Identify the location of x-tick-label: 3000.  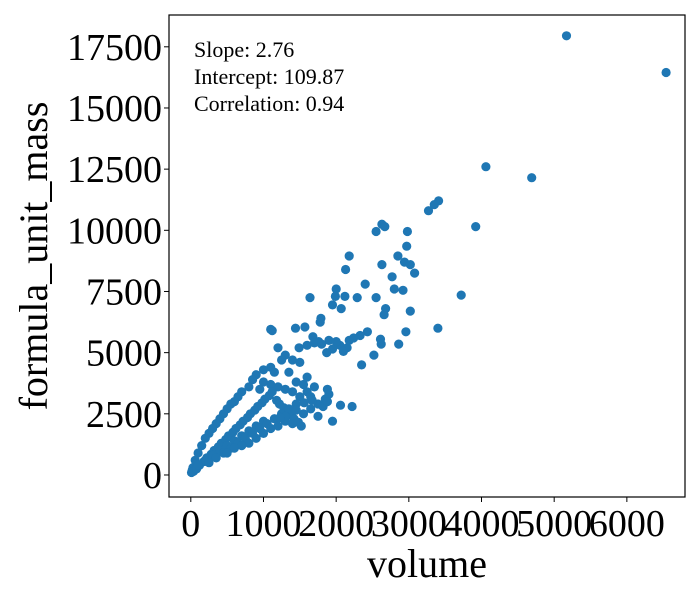
(409, 524).